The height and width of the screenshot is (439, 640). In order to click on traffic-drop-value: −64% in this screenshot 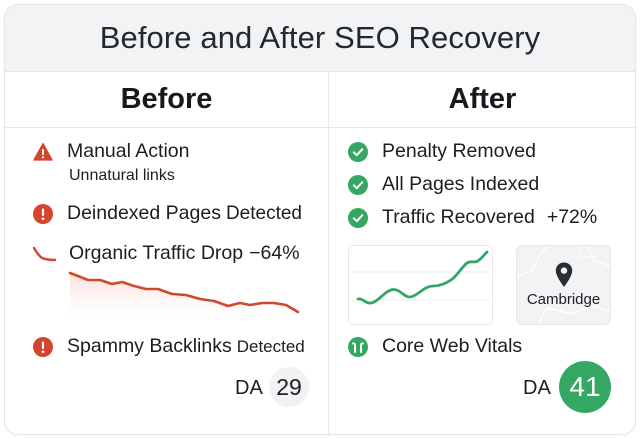, I will do `click(274, 253)`.